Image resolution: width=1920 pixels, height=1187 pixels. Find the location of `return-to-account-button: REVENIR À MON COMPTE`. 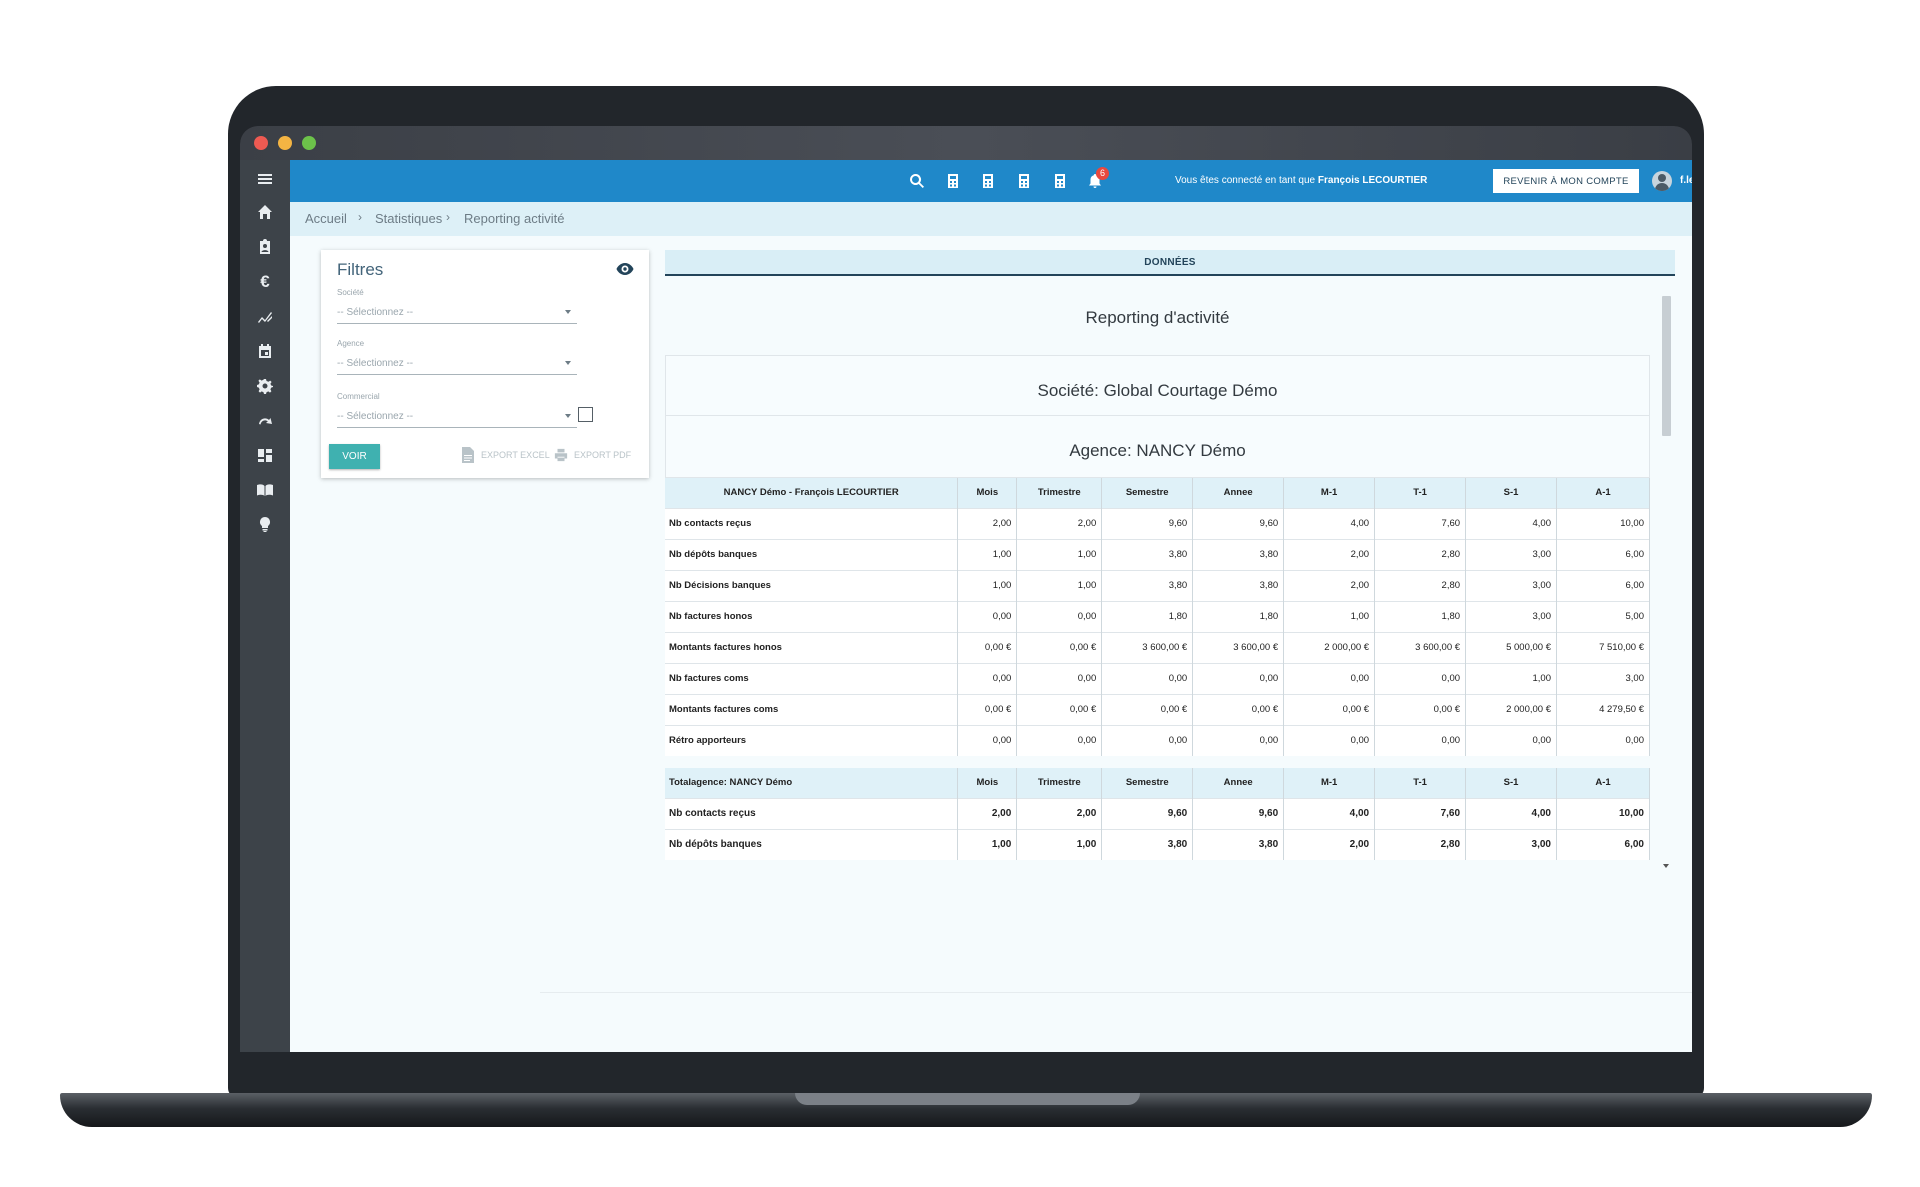

return-to-account-button: REVENIR À MON COMPTE is located at coordinates (1566, 181).